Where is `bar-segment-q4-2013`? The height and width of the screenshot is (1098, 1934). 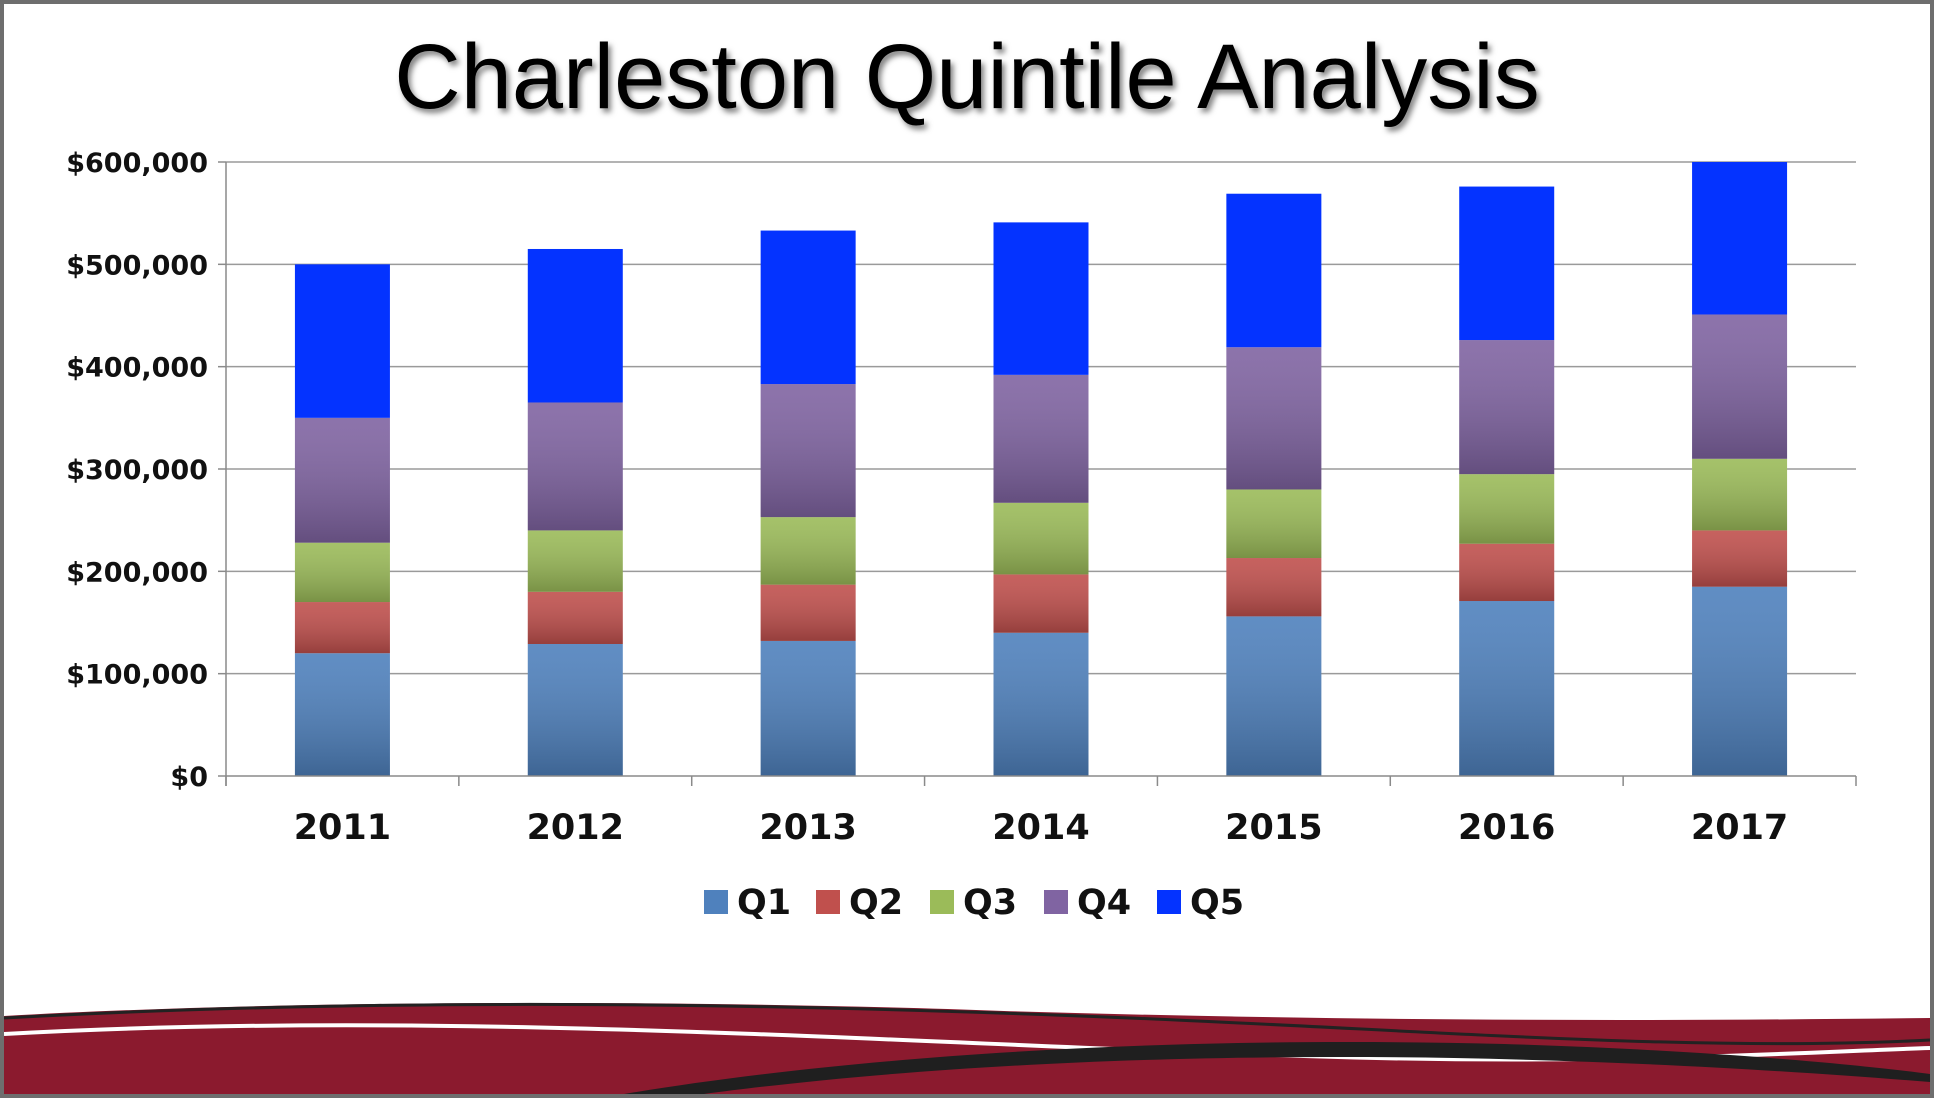 bar-segment-q4-2013 is located at coordinates (808, 451).